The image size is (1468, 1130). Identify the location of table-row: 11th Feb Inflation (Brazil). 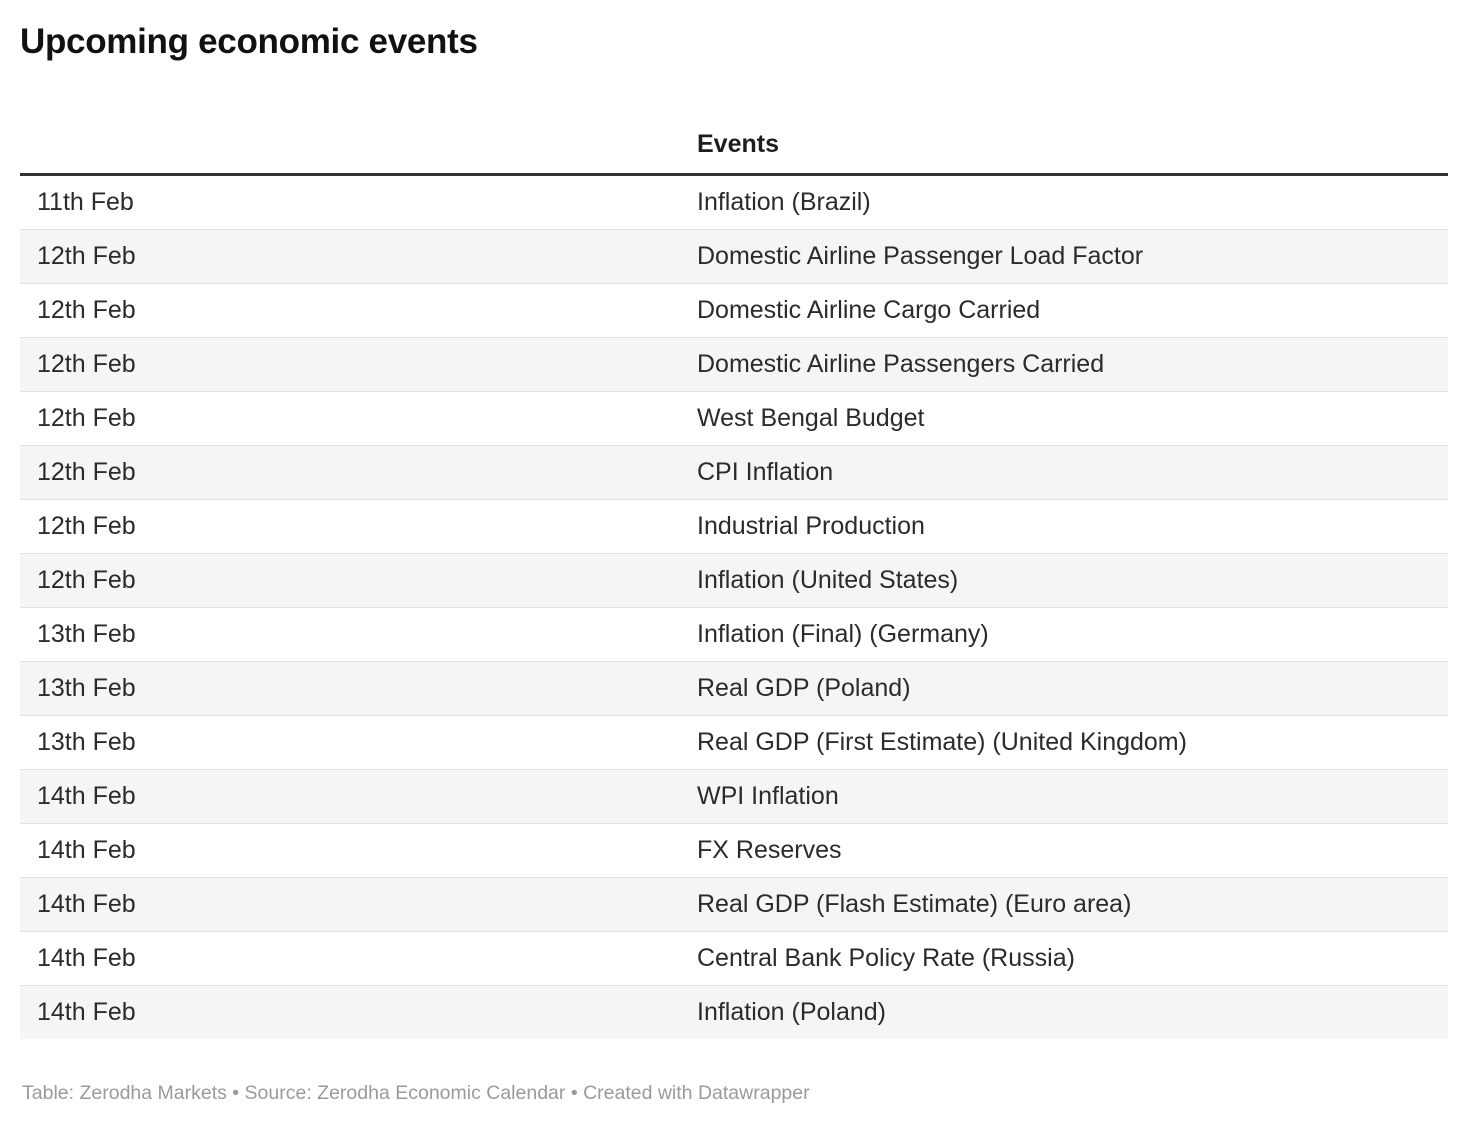
(734, 201).